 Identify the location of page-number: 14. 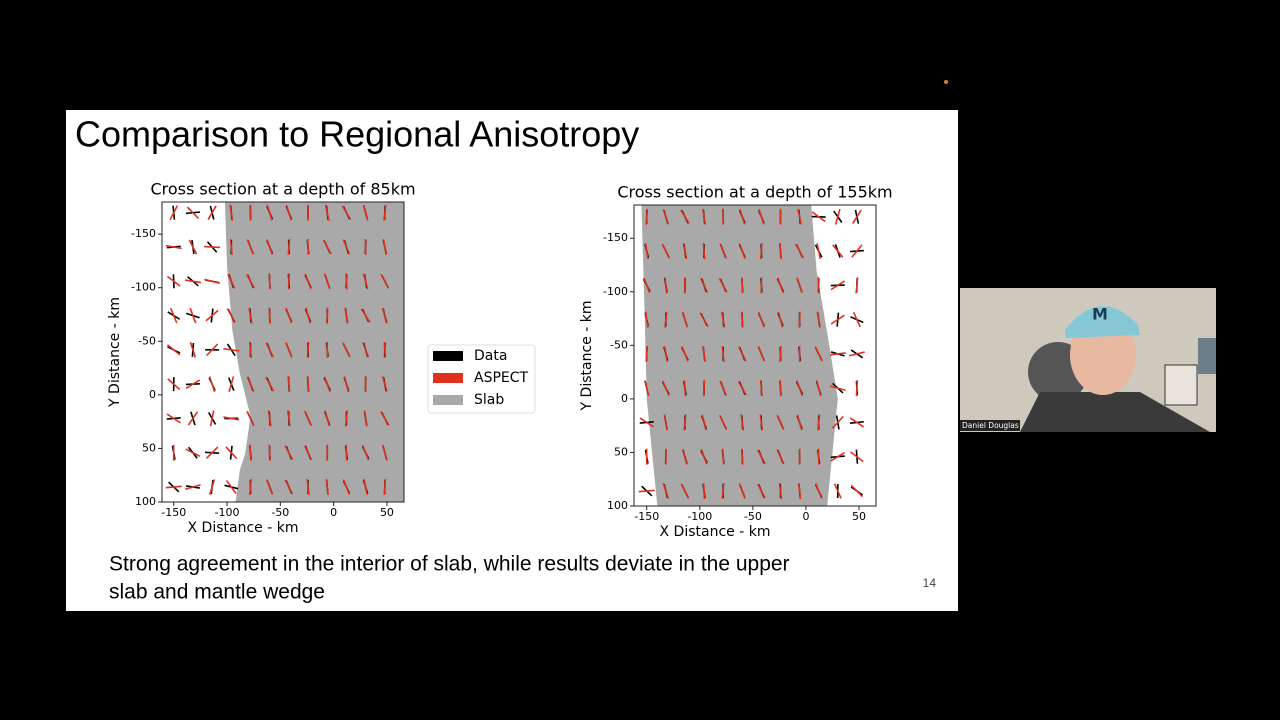
(930, 583).